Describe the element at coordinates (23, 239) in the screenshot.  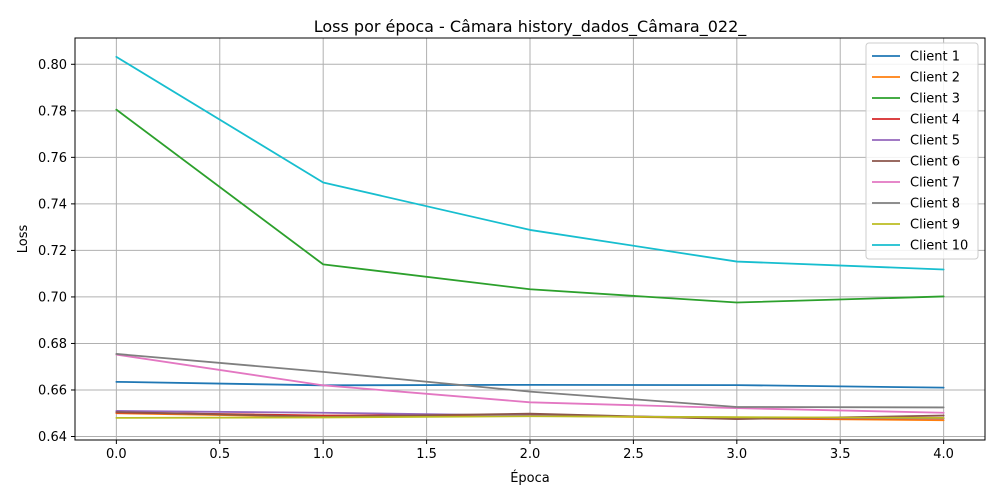
I see `y-axis-title: Loss` at that location.